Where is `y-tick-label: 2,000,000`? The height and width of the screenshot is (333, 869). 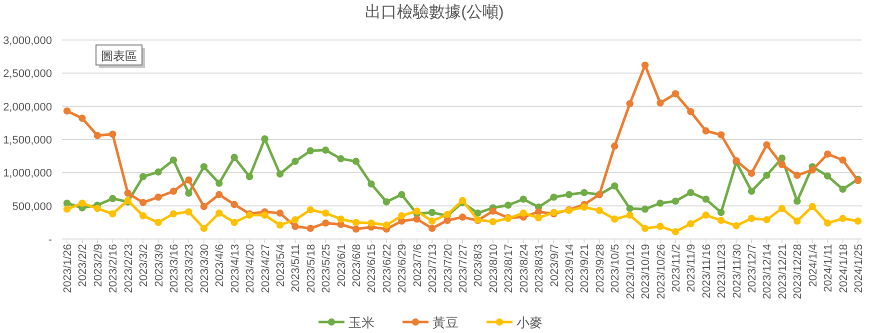 y-tick-label: 2,000,000 is located at coordinates (27, 107).